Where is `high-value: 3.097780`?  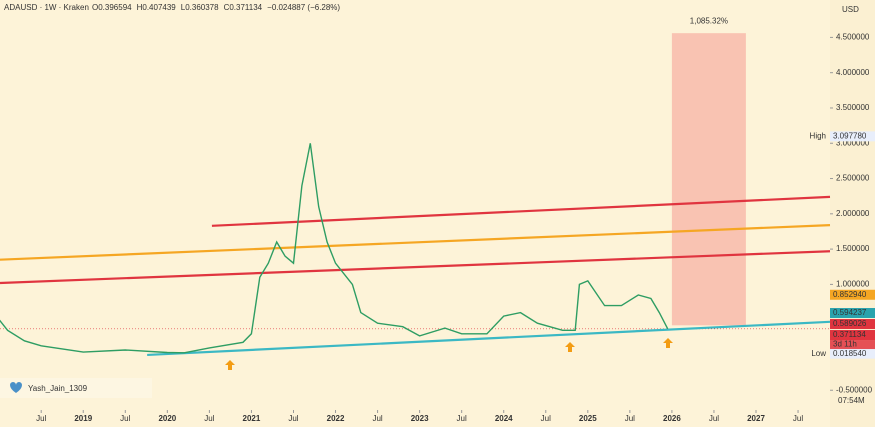 high-value: 3.097780 is located at coordinates (850, 135).